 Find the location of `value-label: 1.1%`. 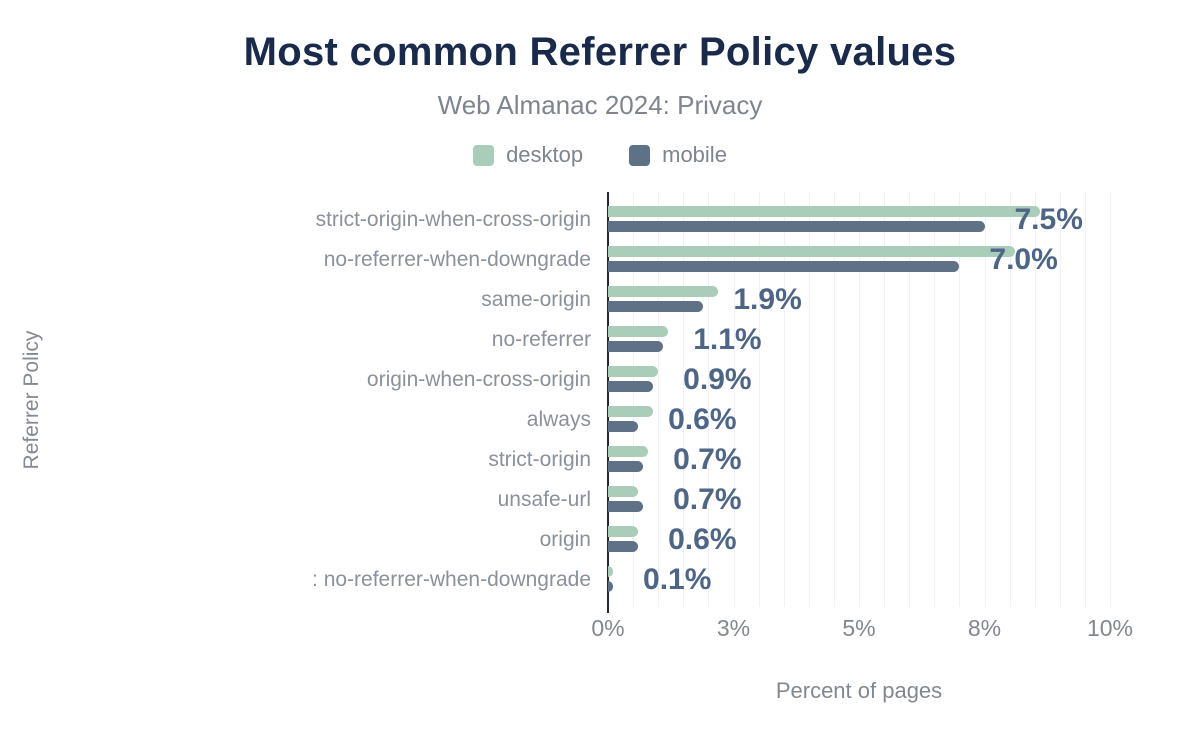

value-label: 1.1% is located at coordinates (727, 339).